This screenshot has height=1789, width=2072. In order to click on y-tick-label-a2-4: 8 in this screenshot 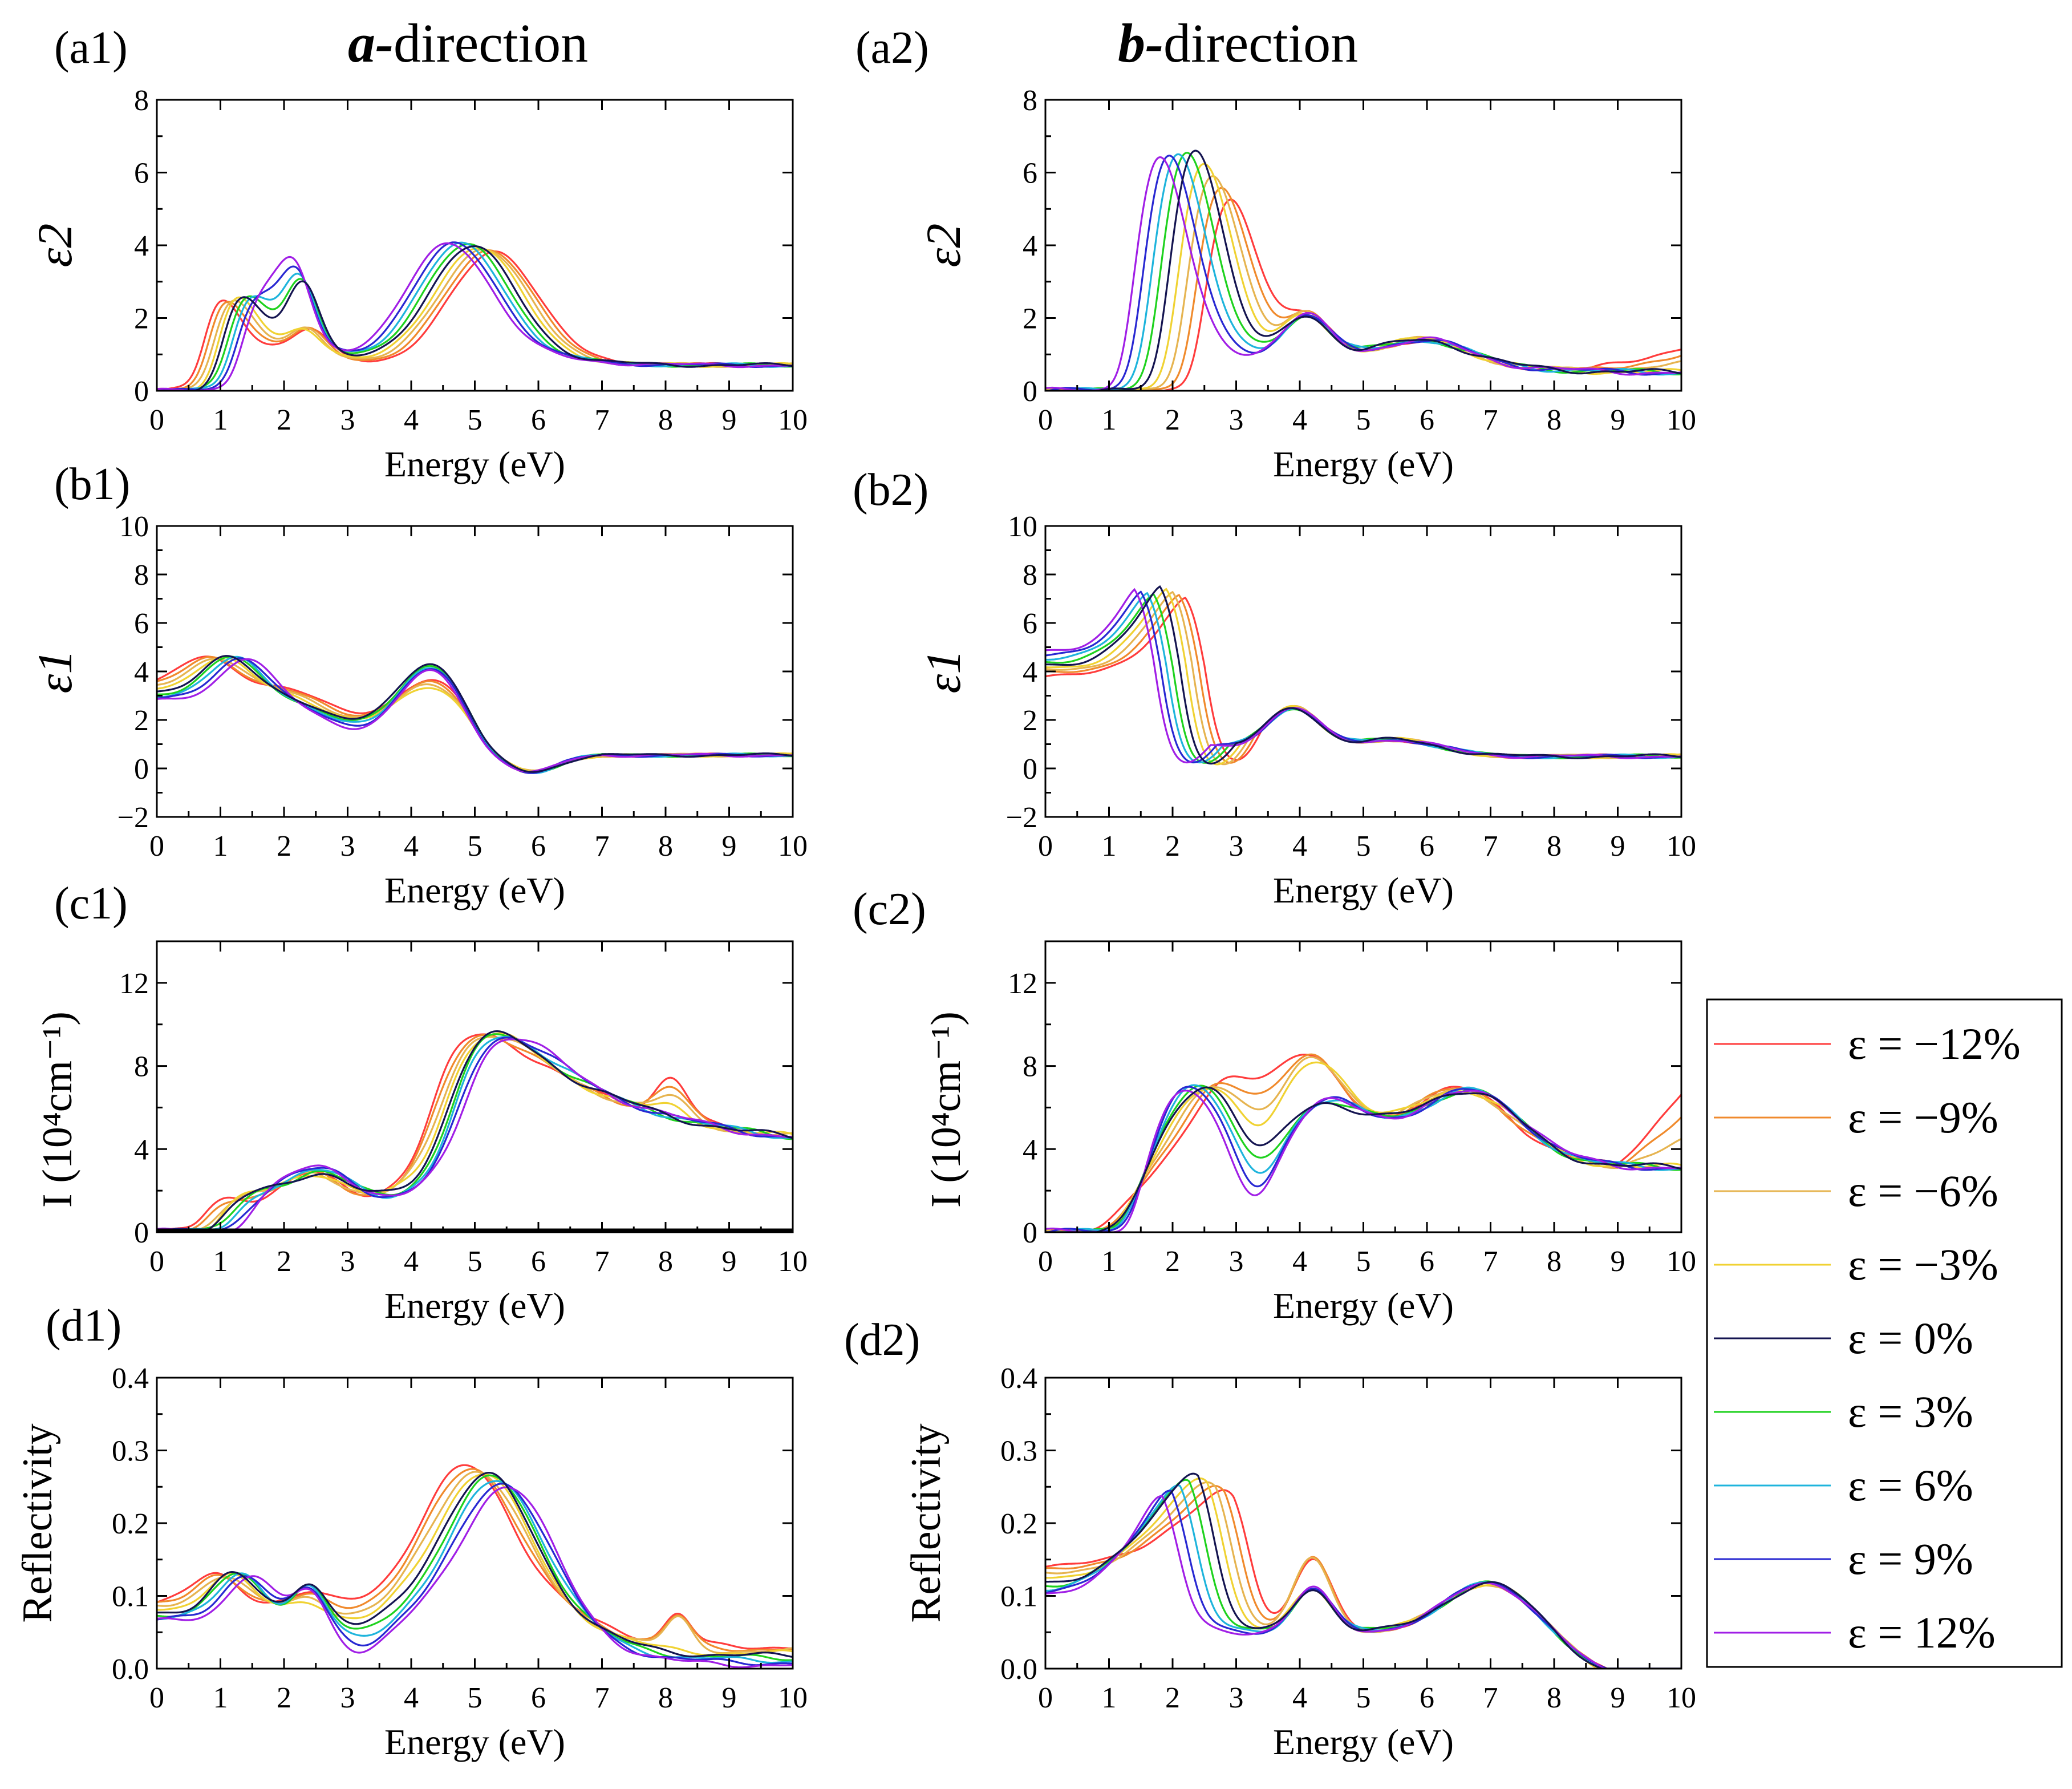, I will do `click(1030, 100)`.